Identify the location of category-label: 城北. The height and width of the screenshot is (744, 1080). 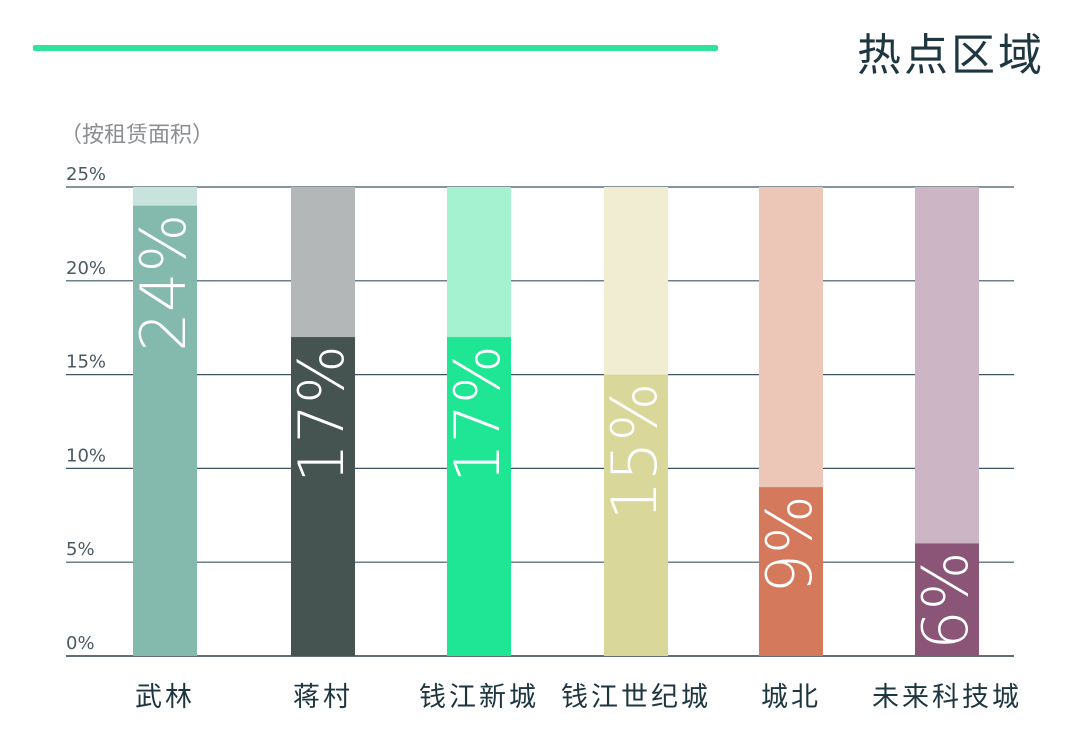
(791, 697).